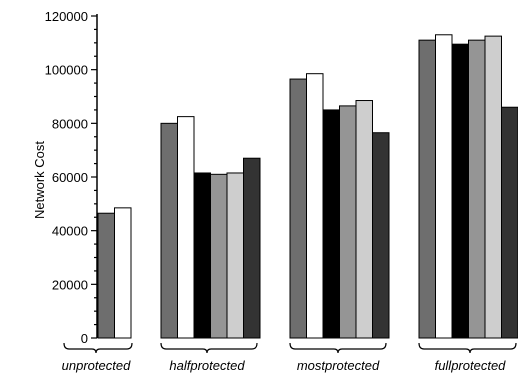 The height and width of the screenshot is (378, 518). Describe the element at coordinates (70, 123) in the screenshot. I see `y-tick-label: 80000` at that location.